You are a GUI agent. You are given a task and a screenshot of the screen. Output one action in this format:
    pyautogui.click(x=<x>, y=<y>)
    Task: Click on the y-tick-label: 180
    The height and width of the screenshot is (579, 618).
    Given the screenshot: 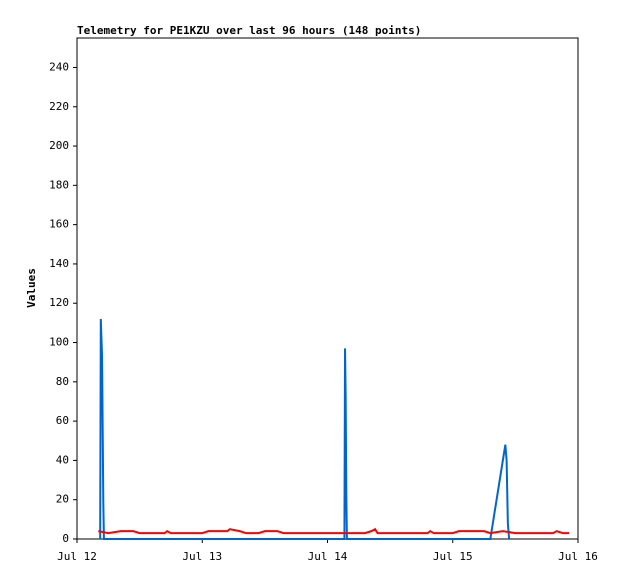 What is the action you would take?
    pyautogui.click(x=59, y=184)
    